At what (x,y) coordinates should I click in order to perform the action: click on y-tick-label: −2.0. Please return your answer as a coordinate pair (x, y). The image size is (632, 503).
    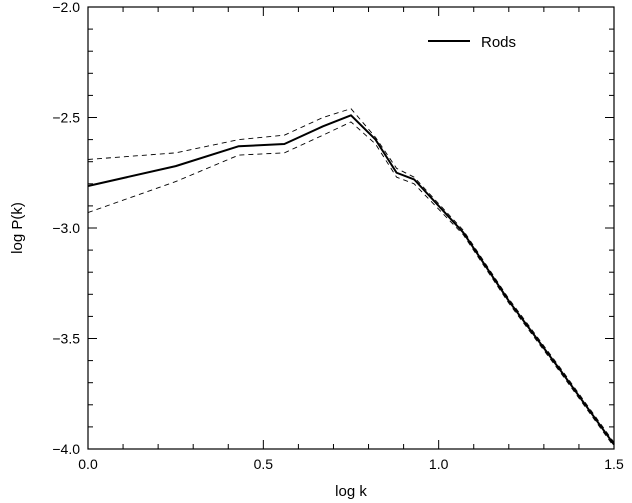
    Looking at the image, I should click on (66, 7).